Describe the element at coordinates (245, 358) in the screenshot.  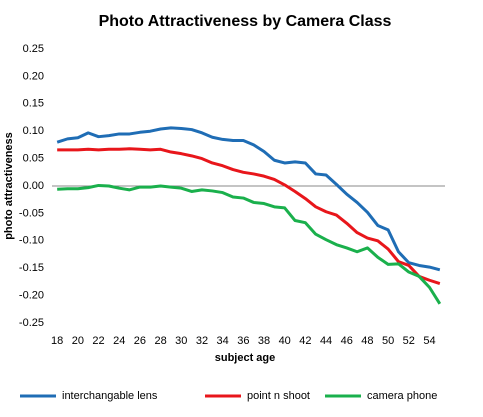
I see `x-axis-title: subject age` at that location.